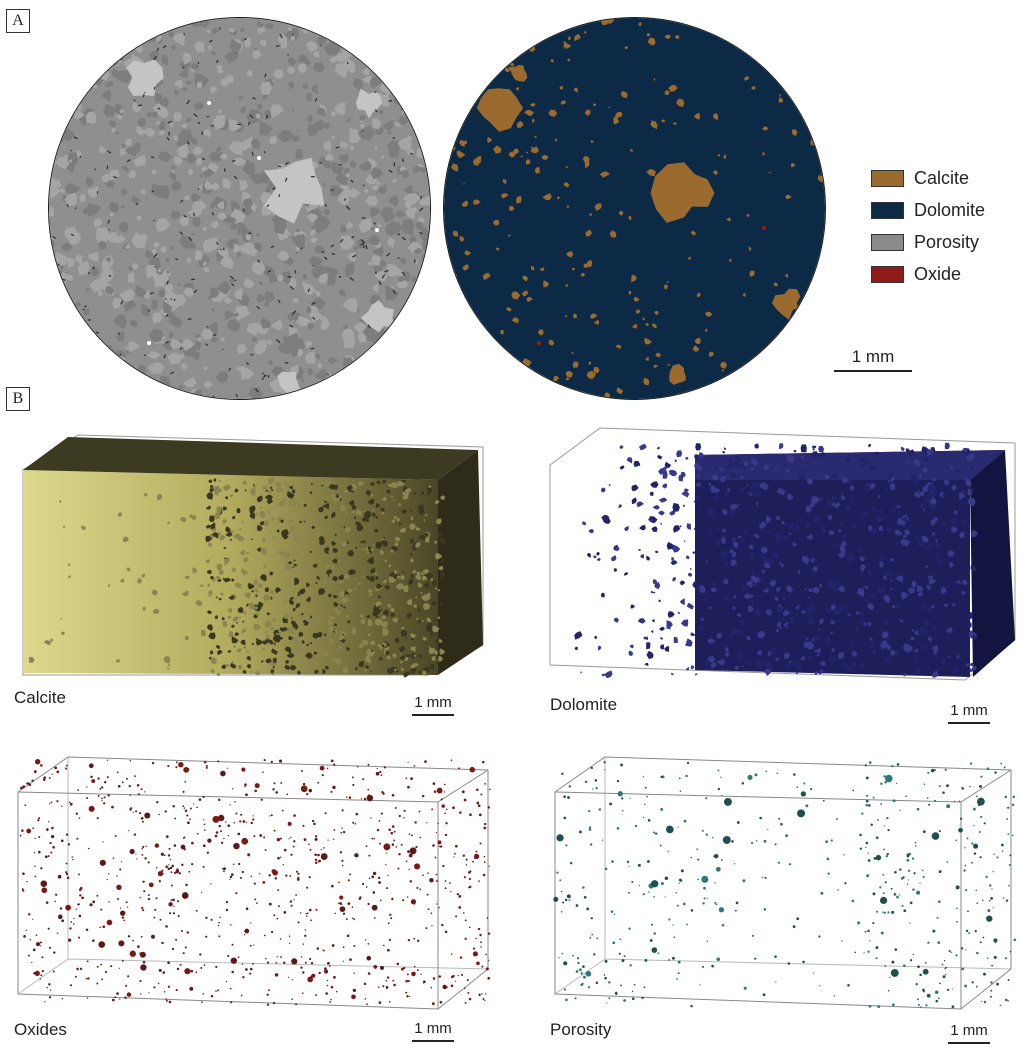  What do you see at coordinates (584, 704) in the screenshot?
I see `dolomite-caption: Dolomite` at bounding box center [584, 704].